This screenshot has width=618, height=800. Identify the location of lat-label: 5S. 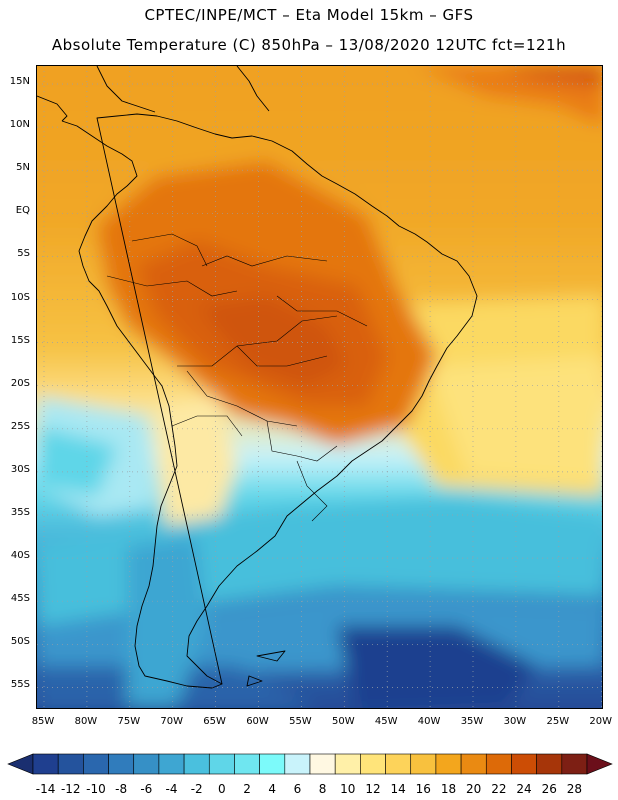
(23, 254).